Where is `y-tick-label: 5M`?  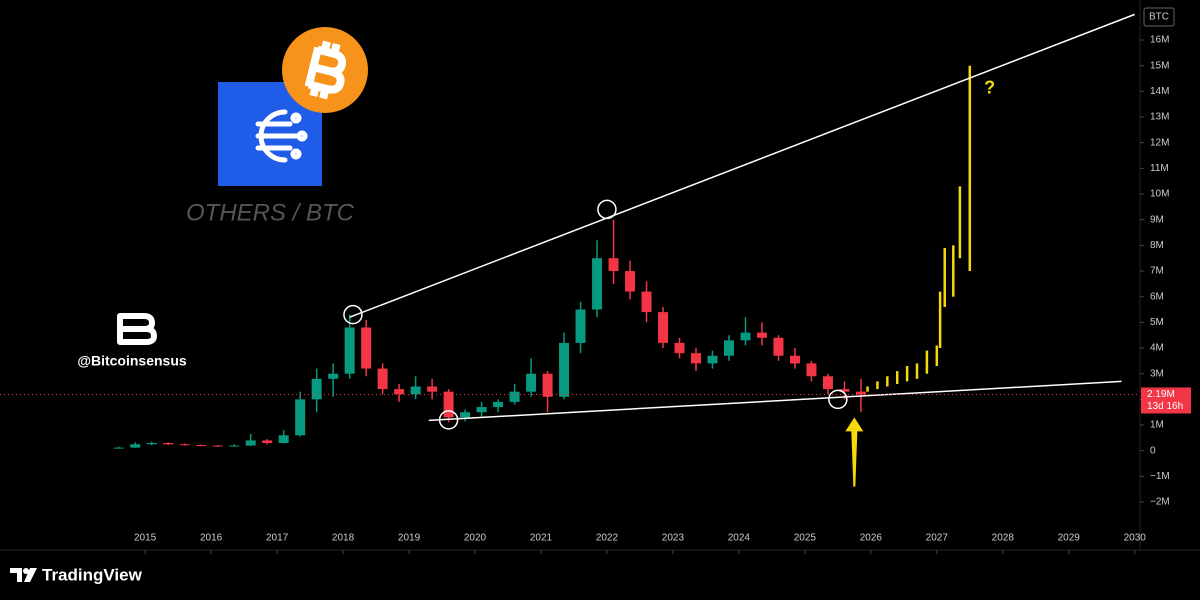 y-tick-label: 5M is located at coordinates (1157, 322).